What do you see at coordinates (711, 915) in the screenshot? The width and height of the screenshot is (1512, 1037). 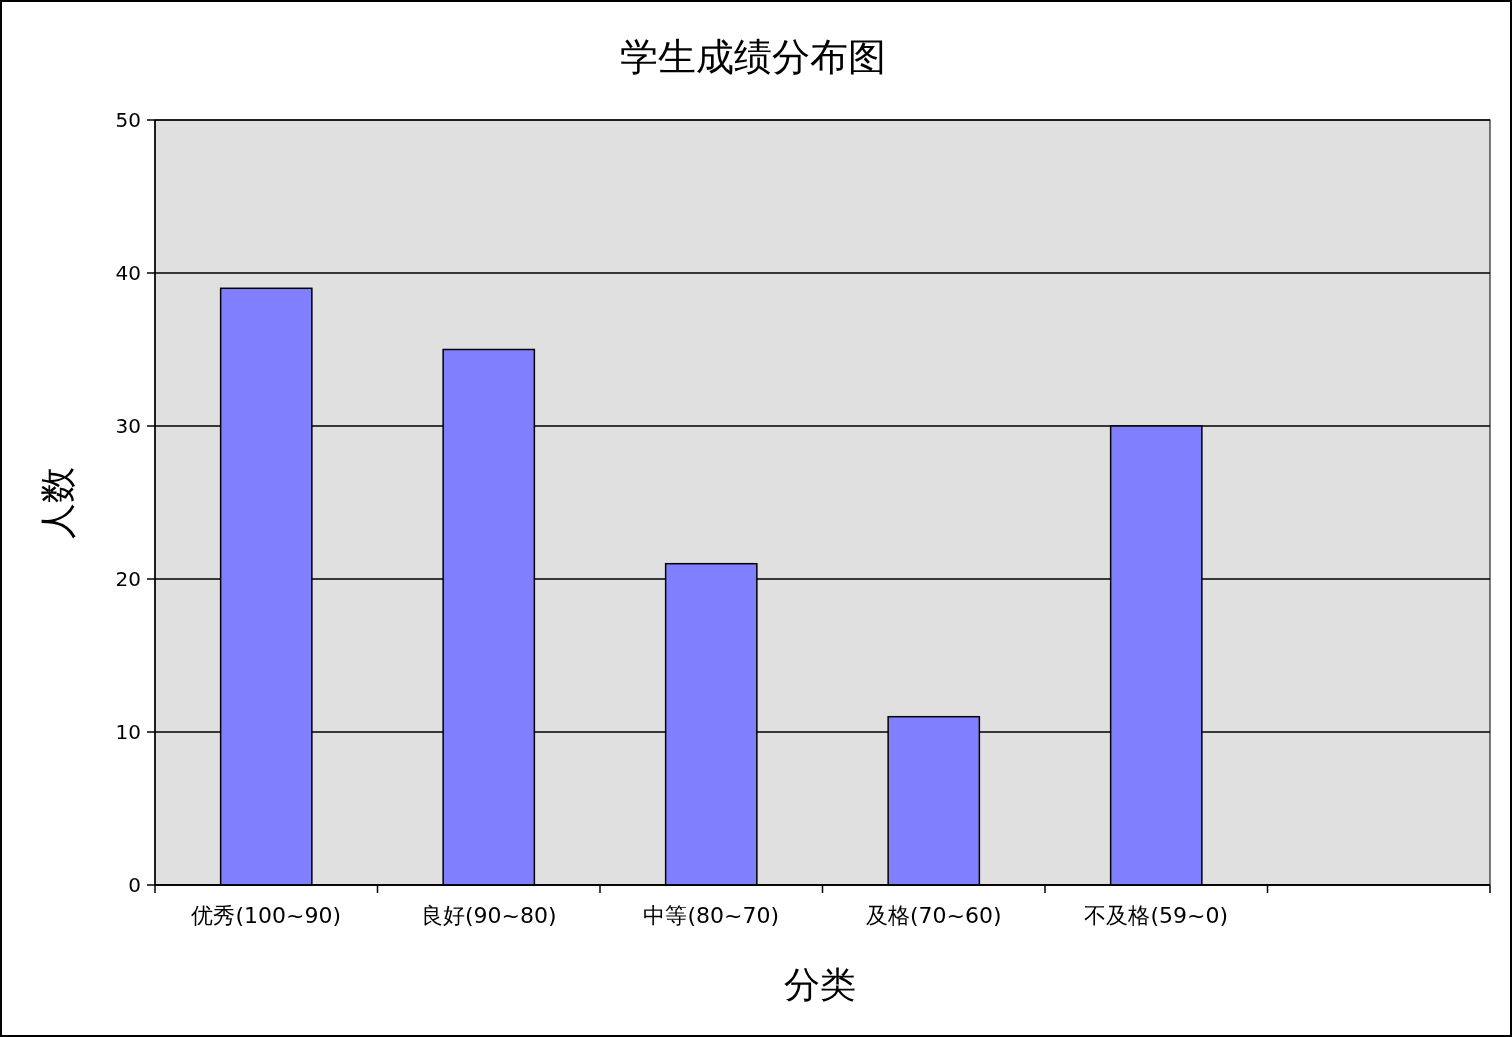 I see `x-tick-label: 中等(80~70)` at bounding box center [711, 915].